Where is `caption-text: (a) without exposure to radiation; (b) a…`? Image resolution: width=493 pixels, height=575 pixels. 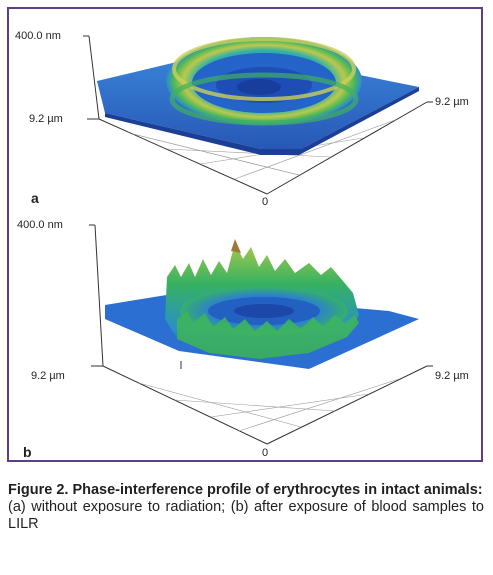
caption-text: (a) without exposure to radiation; (b) a… is located at coordinates (246, 515).